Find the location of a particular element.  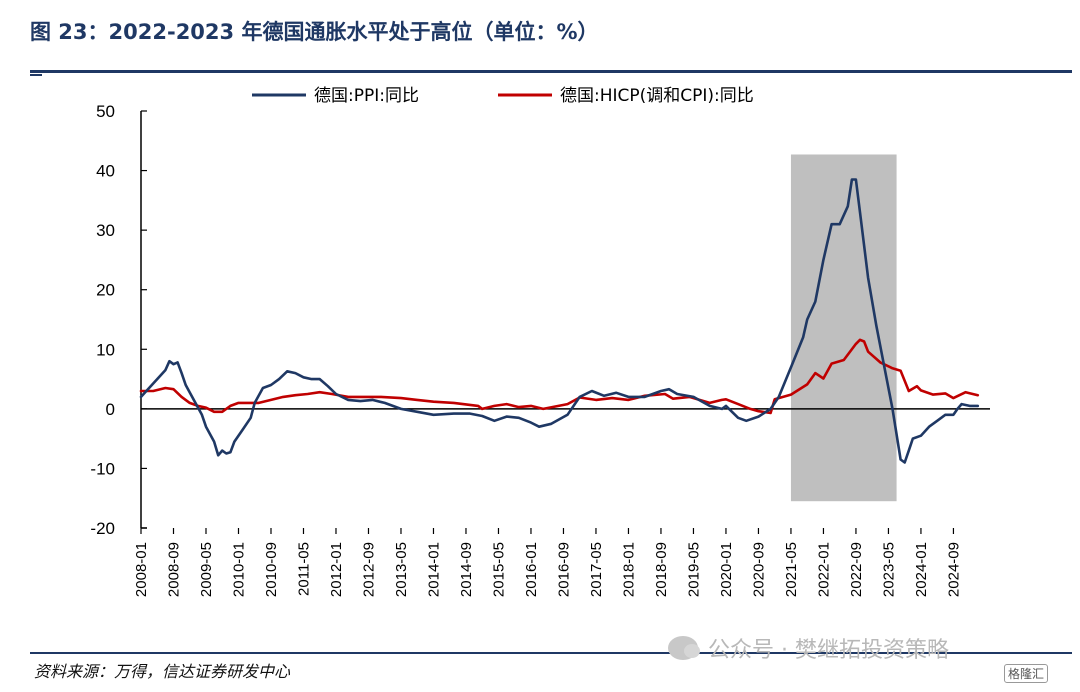

footer-divider is located at coordinates (551, 653).